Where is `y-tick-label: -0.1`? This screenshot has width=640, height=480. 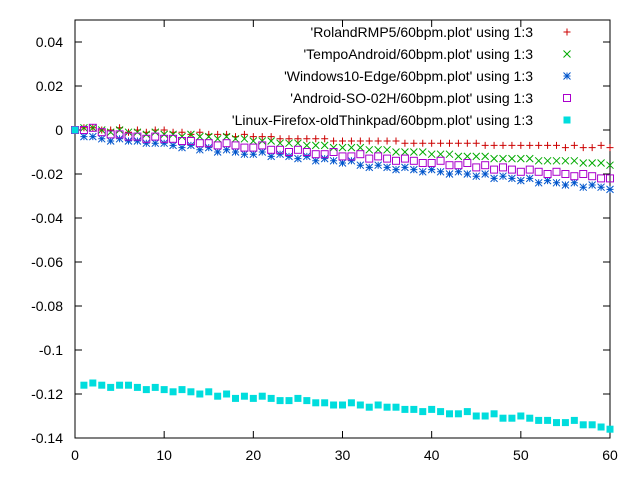
y-tick-label: -0.1 is located at coordinates (51, 350).